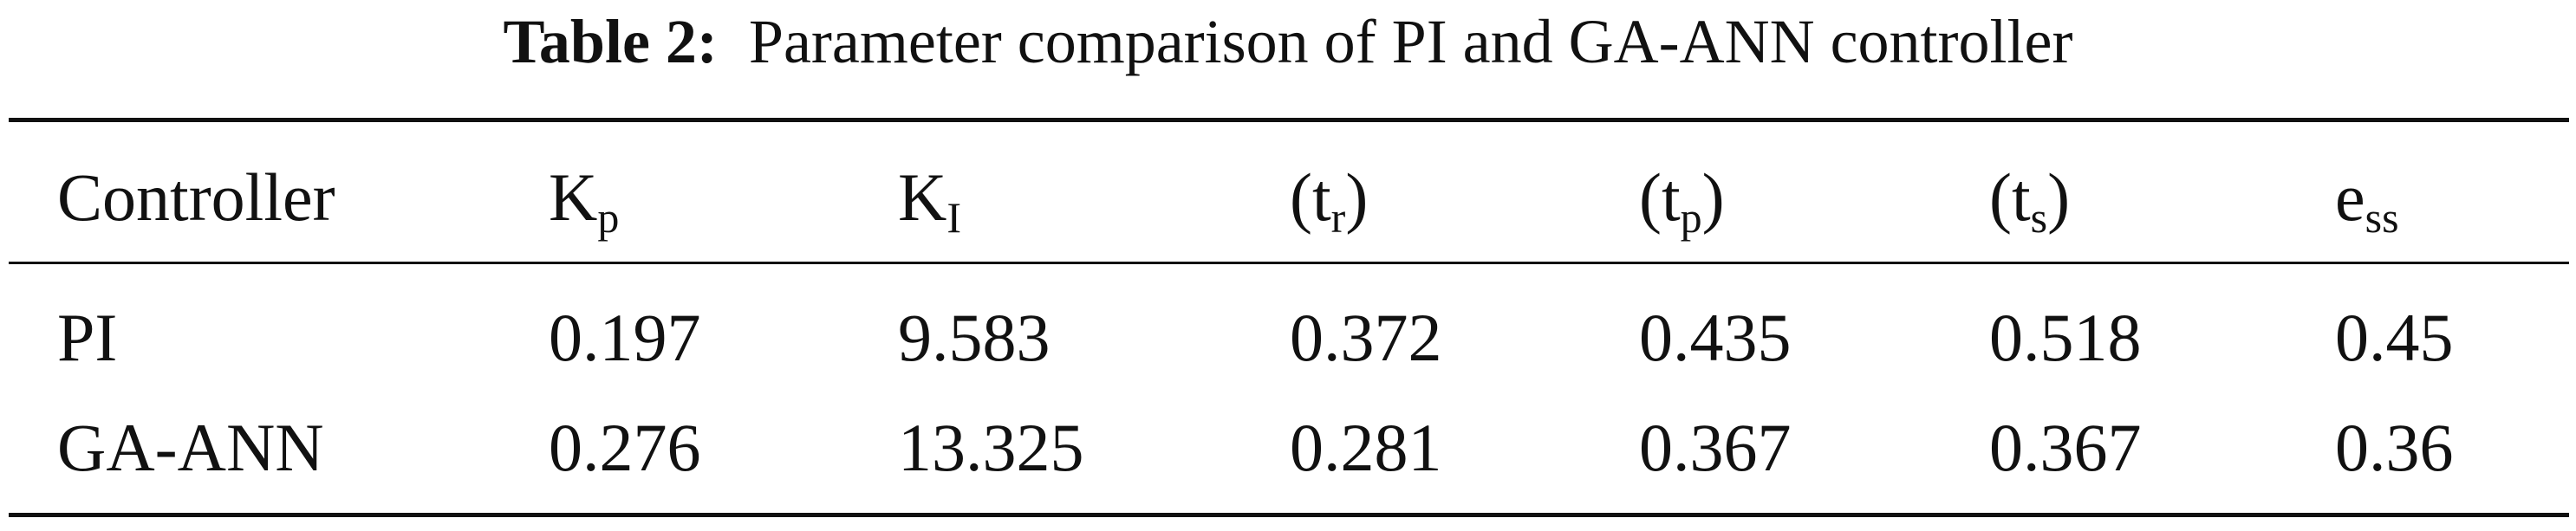  I want to click on table-cell: 0.518, so click(2065, 338).